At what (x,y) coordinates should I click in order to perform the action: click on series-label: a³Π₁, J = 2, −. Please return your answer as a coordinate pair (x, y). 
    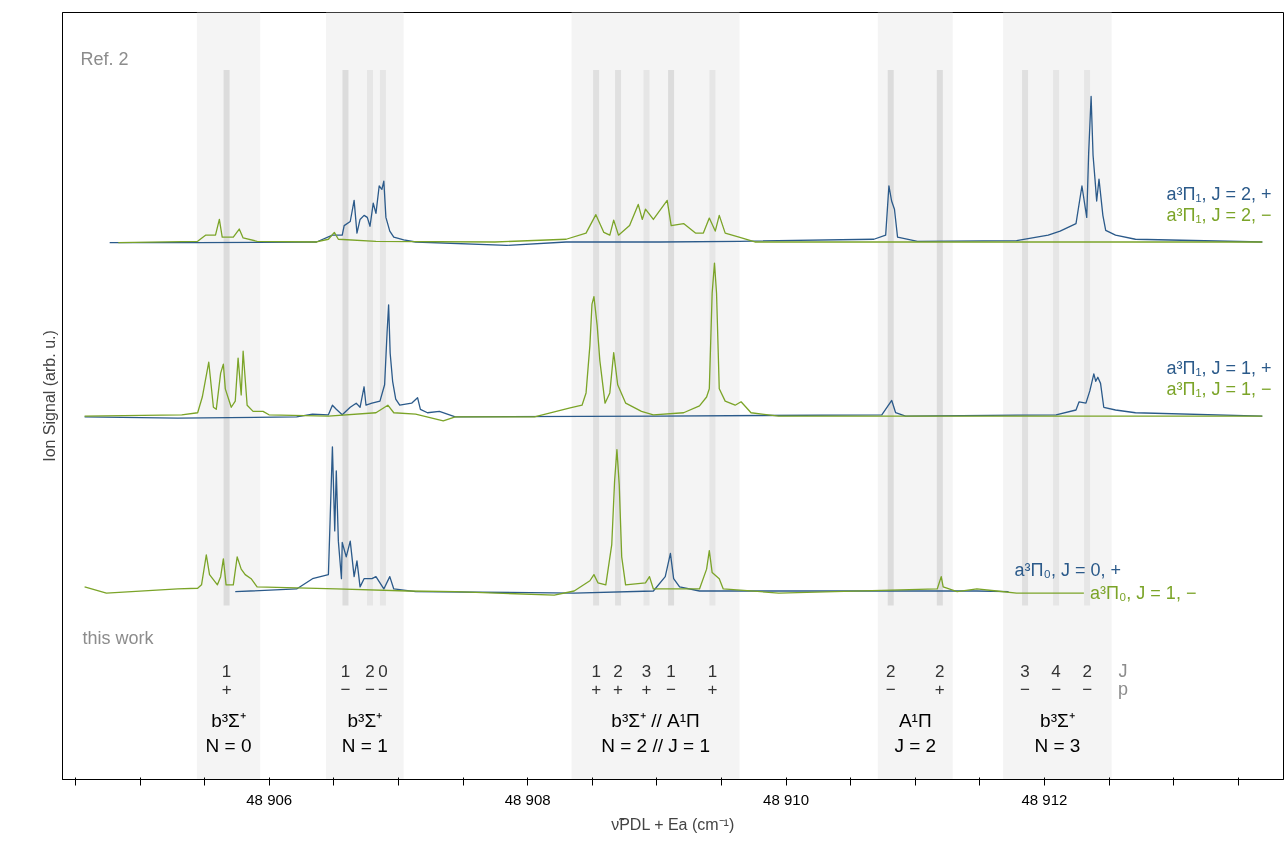
    Looking at the image, I should click on (1219, 214).